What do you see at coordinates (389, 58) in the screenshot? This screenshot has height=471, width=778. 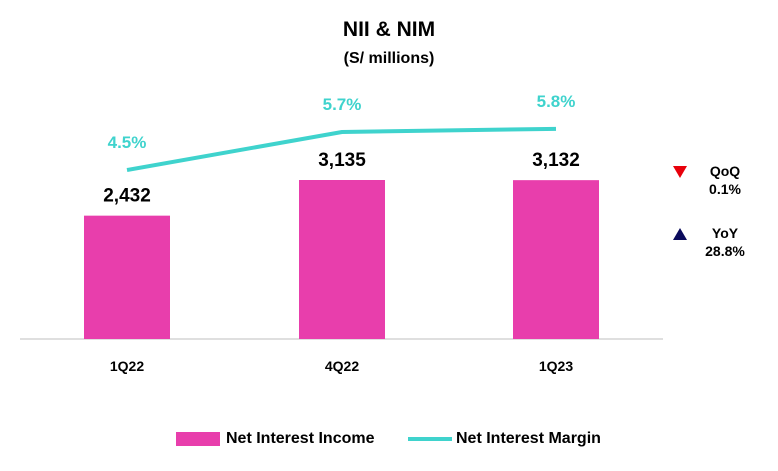 I see `chart-subtitle: (S/ millions)` at bounding box center [389, 58].